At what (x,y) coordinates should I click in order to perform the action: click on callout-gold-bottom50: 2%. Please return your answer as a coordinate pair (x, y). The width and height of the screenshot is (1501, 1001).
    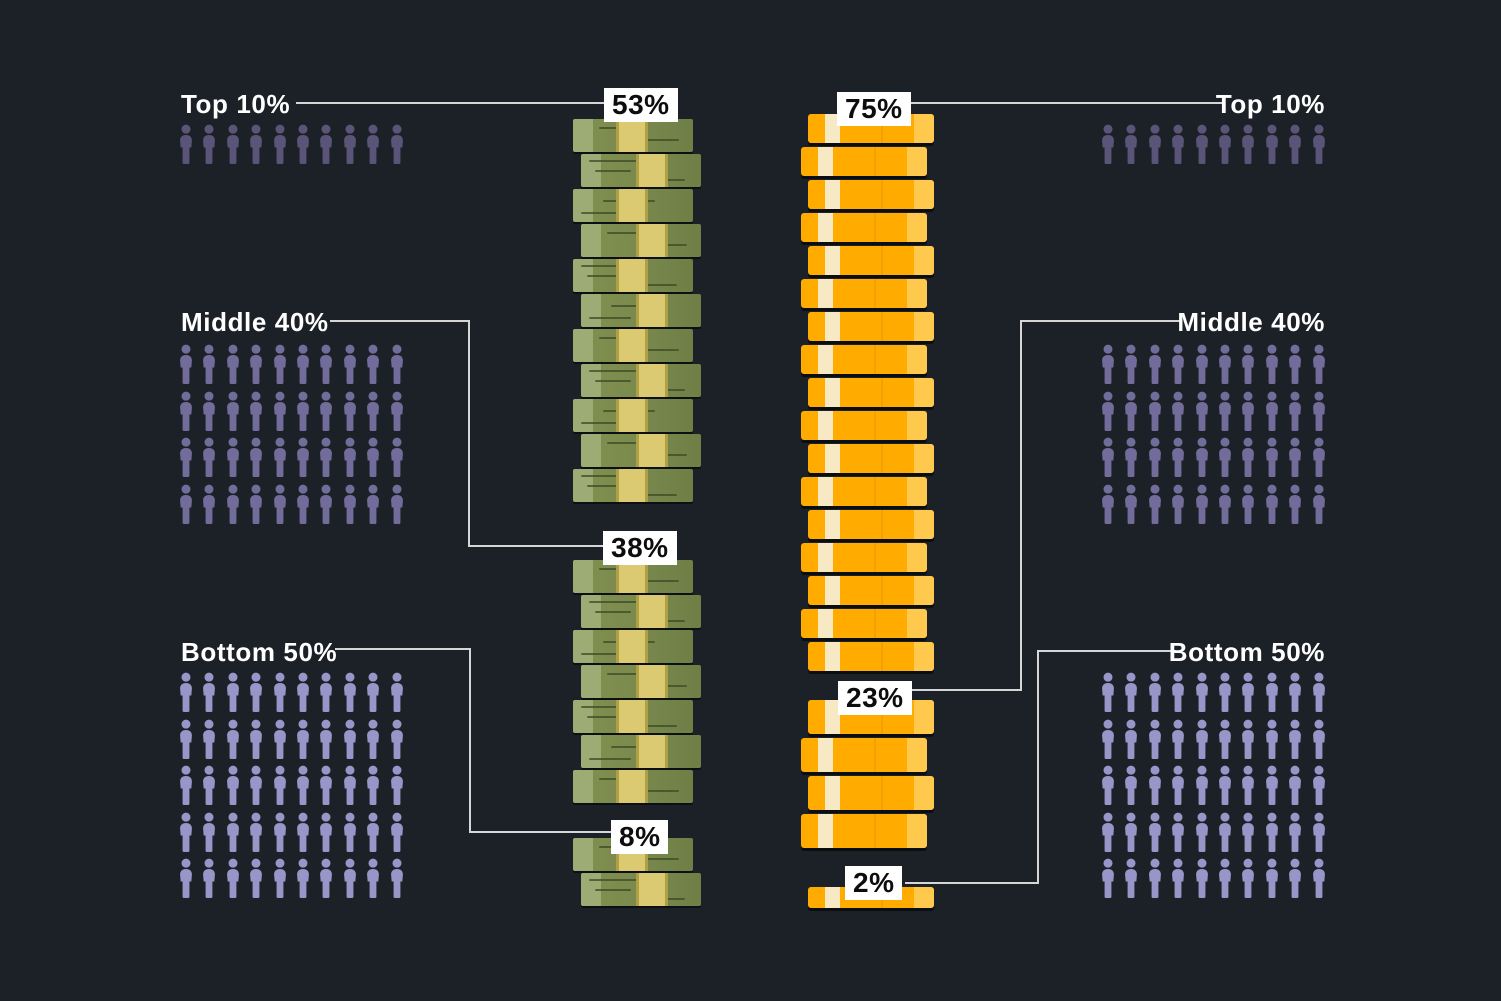
    Looking at the image, I should click on (874, 883).